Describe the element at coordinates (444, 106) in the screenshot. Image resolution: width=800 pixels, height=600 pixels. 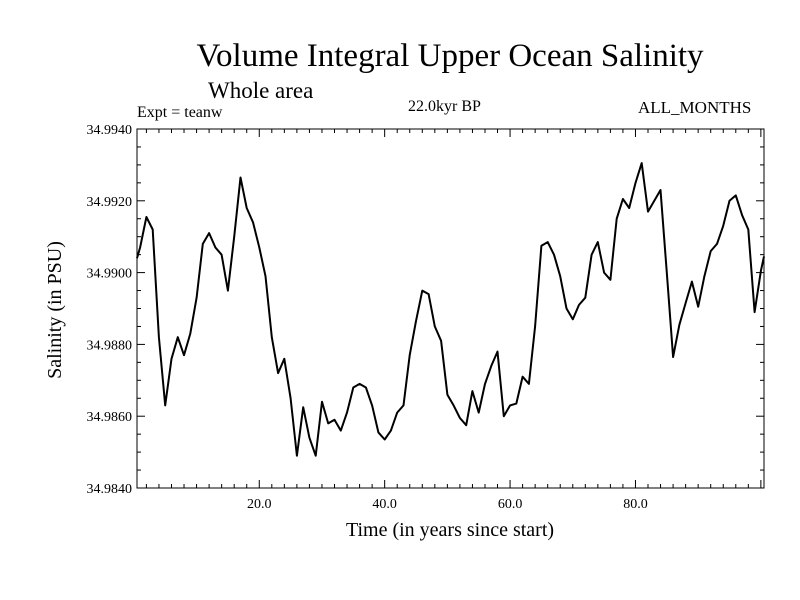
I see `period-label: 22.0kyr BP` at that location.